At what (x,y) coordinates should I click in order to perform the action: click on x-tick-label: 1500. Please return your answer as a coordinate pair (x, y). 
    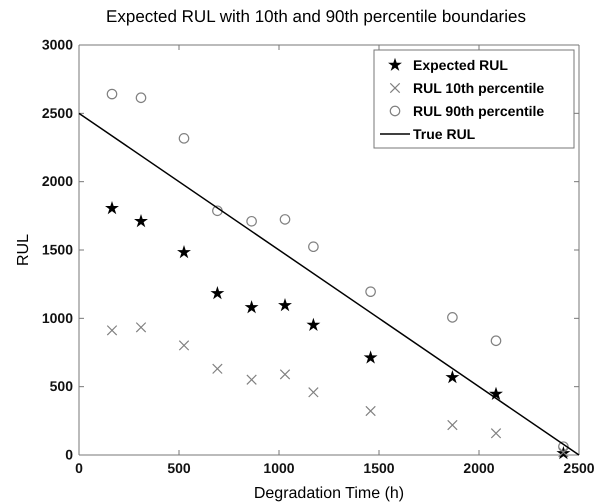
    Looking at the image, I should click on (379, 468).